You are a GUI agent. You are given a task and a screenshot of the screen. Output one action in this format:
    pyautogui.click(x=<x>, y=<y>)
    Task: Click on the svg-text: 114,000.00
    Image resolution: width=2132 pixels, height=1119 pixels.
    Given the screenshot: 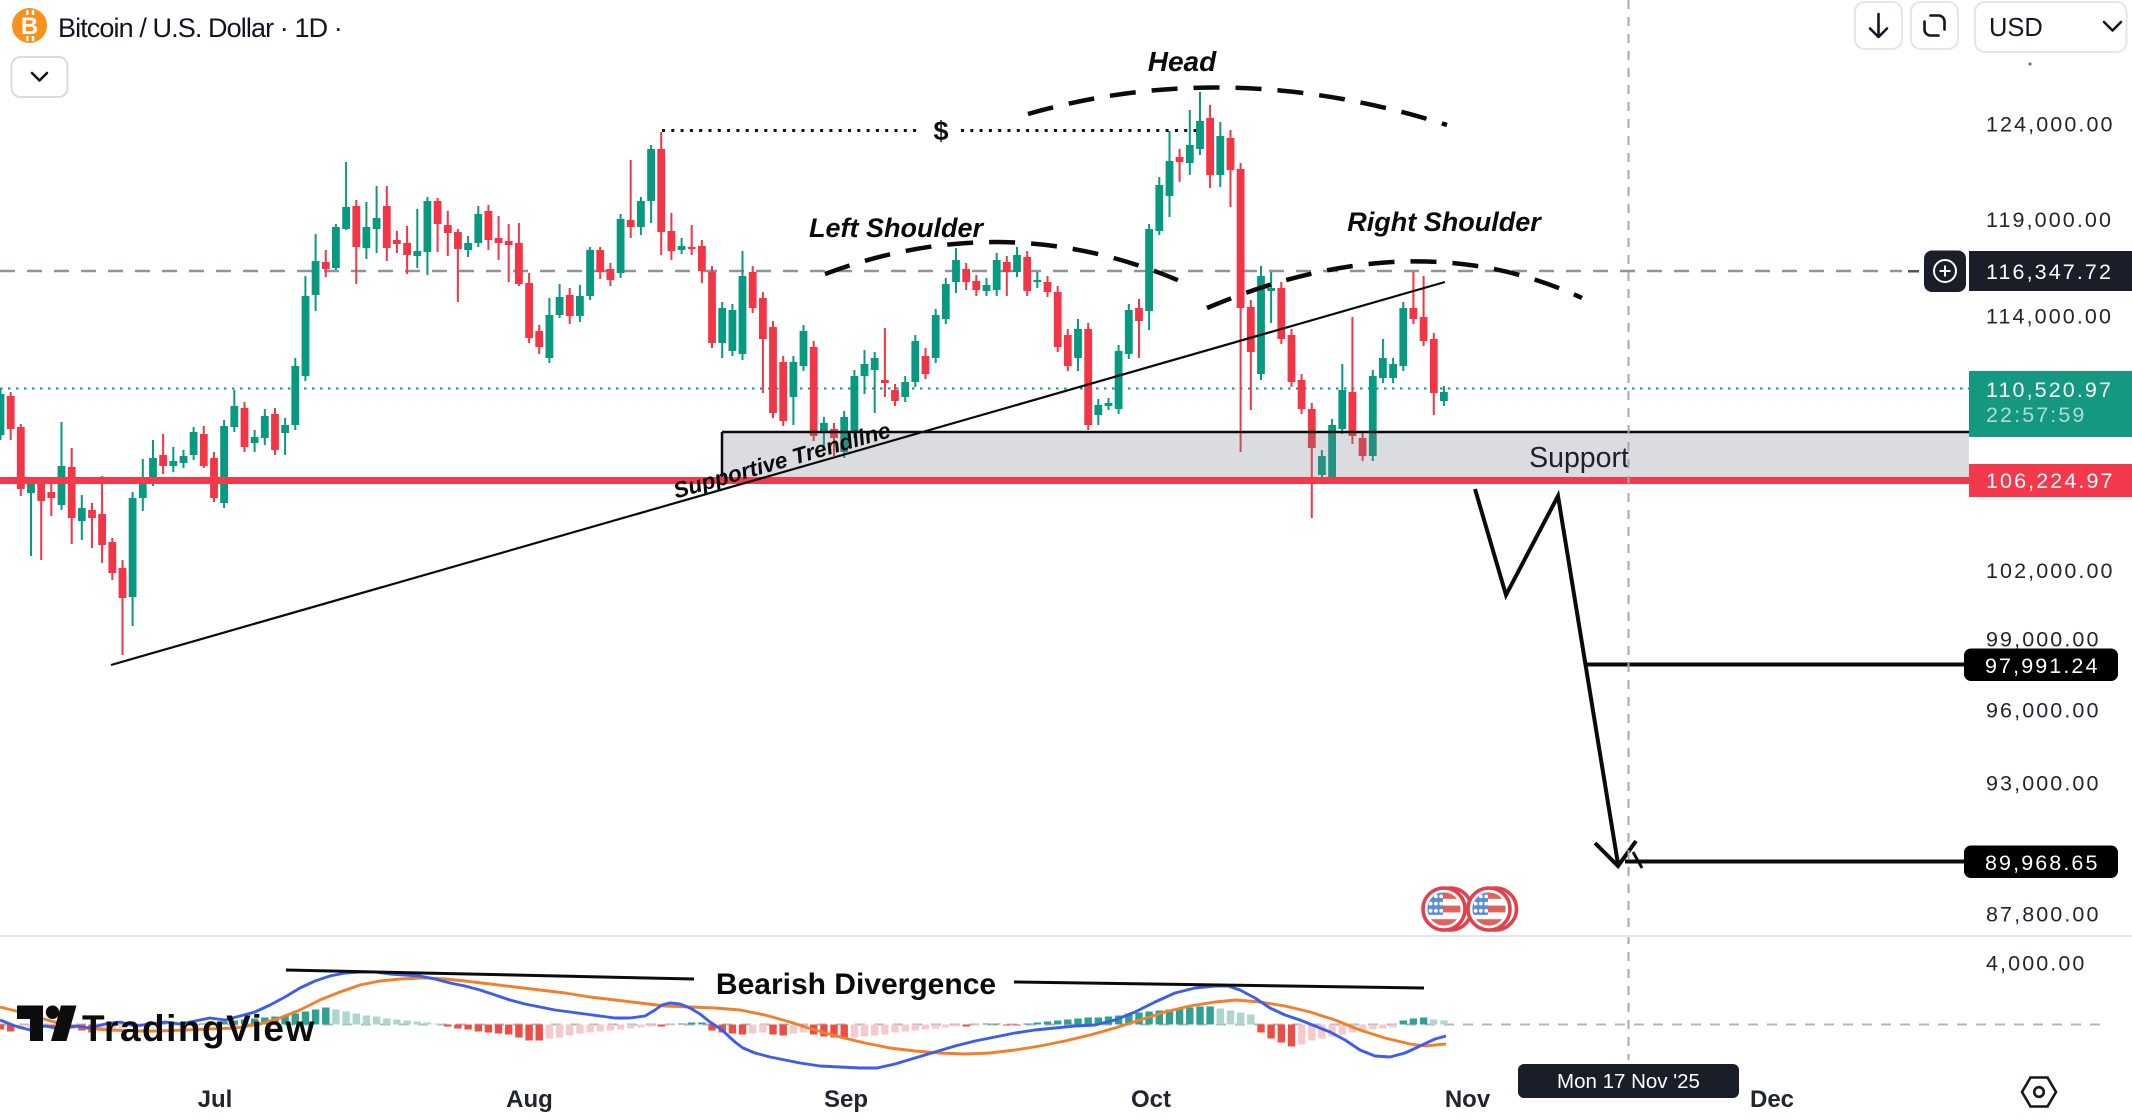 What is the action you would take?
    pyautogui.click(x=2049, y=317)
    